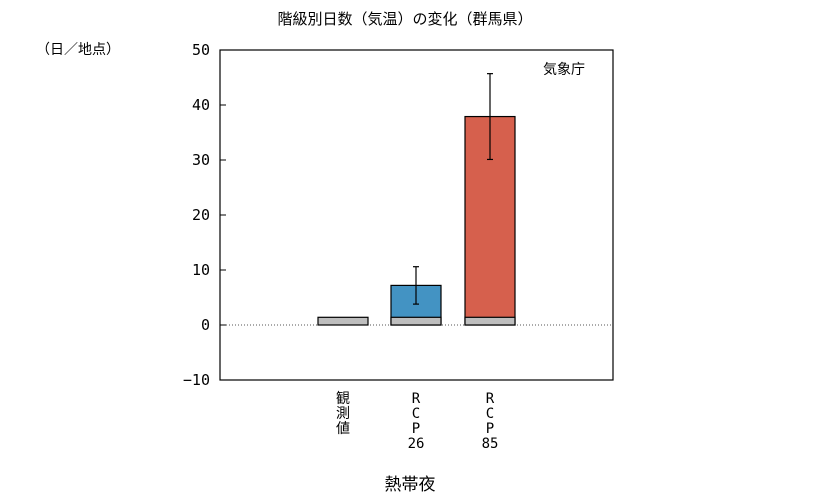 The width and height of the screenshot is (833, 498). What do you see at coordinates (201, 50) in the screenshot?
I see `y-tick-label: 50` at bounding box center [201, 50].